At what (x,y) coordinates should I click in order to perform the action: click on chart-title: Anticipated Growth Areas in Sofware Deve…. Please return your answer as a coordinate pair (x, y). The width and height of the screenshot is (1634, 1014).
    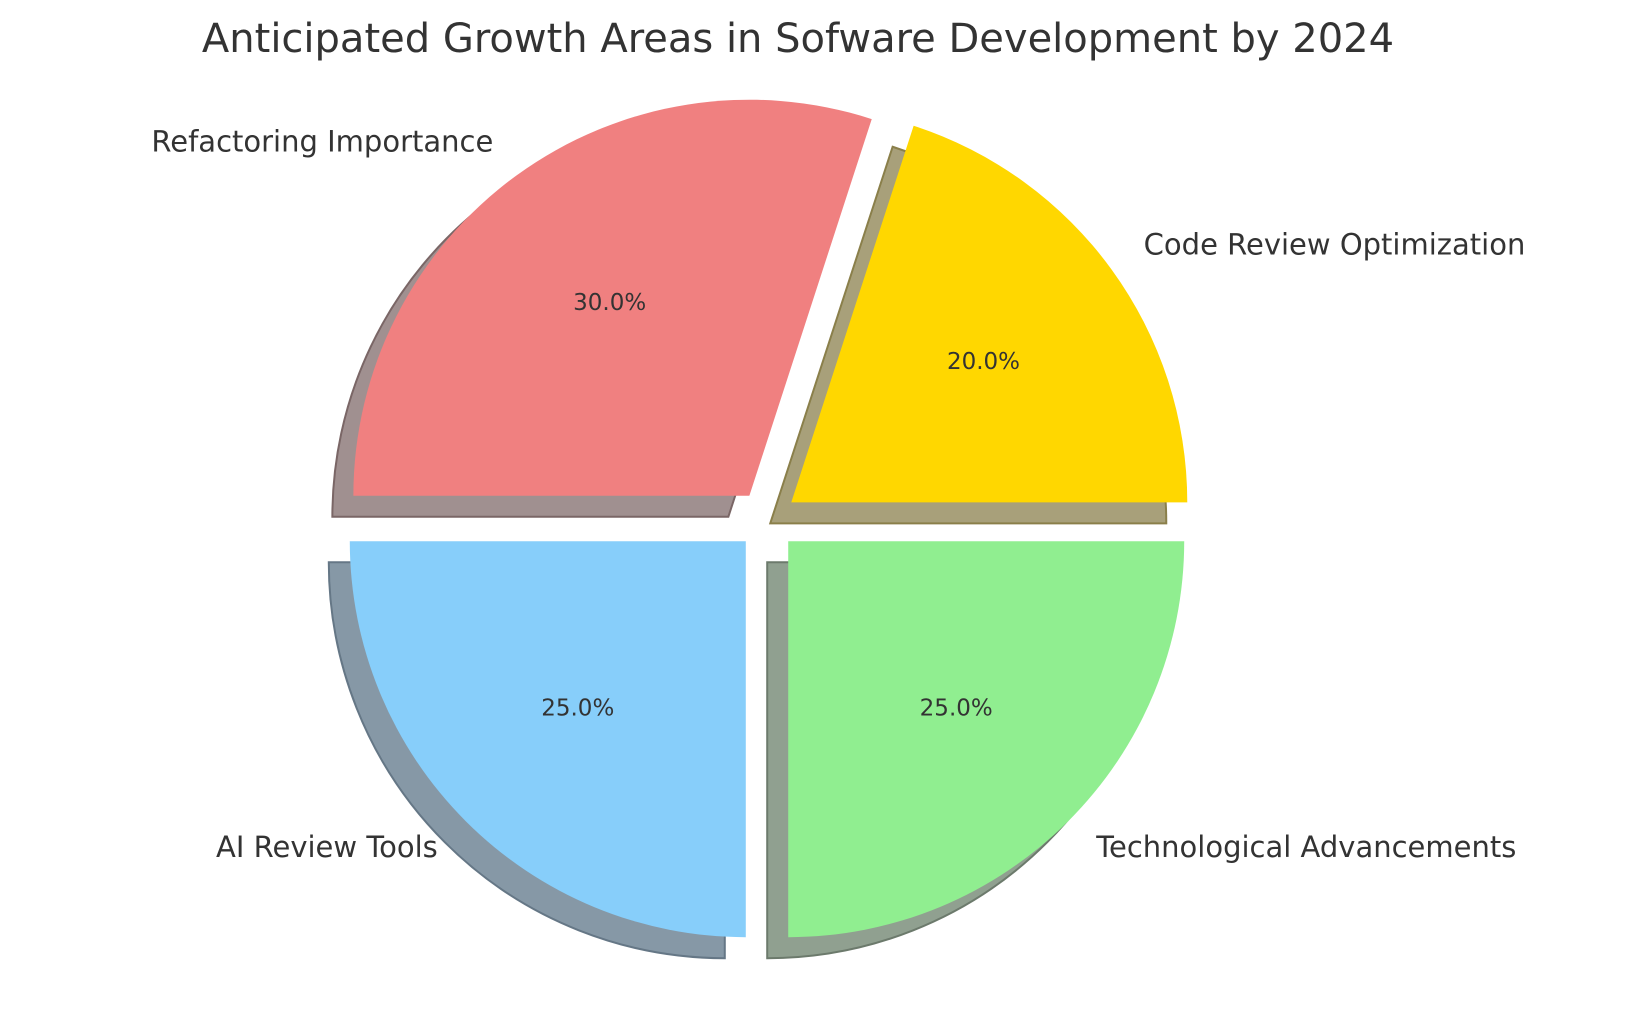
    Looking at the image, I should click on (798, 39).